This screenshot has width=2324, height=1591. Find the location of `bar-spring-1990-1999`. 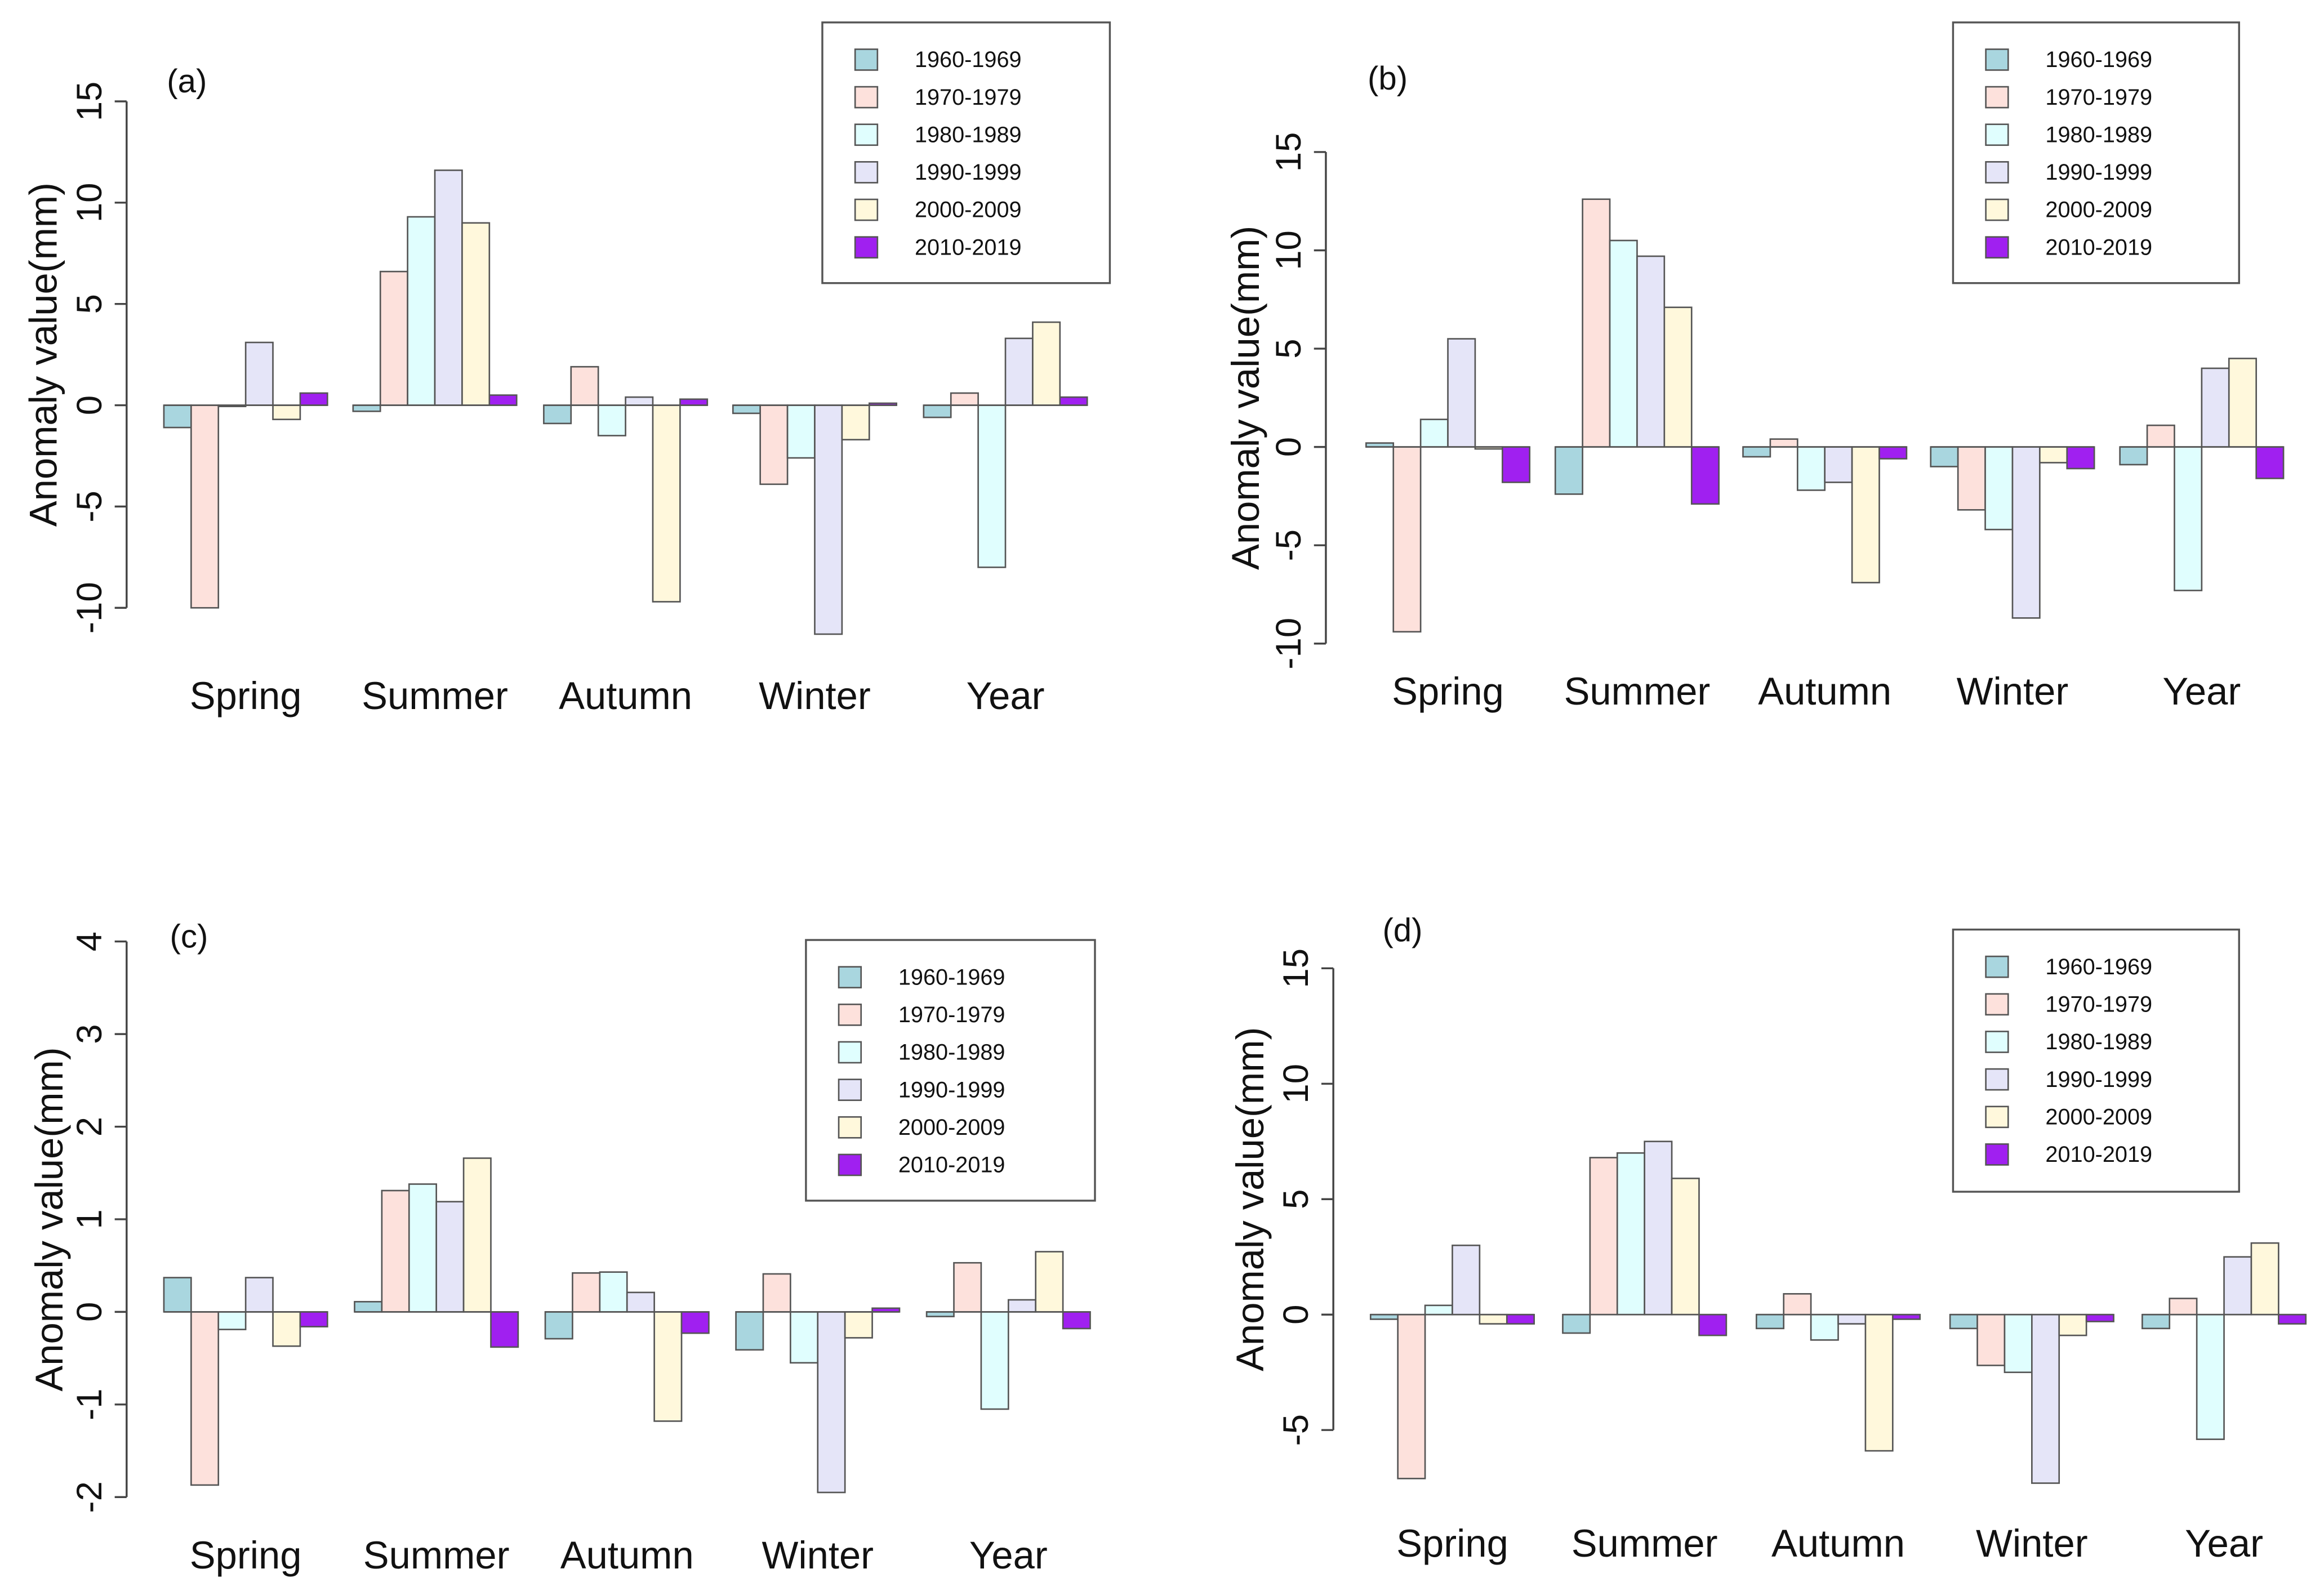

bar-spring-1990-1999 is located at coordinates (1466, 1280).